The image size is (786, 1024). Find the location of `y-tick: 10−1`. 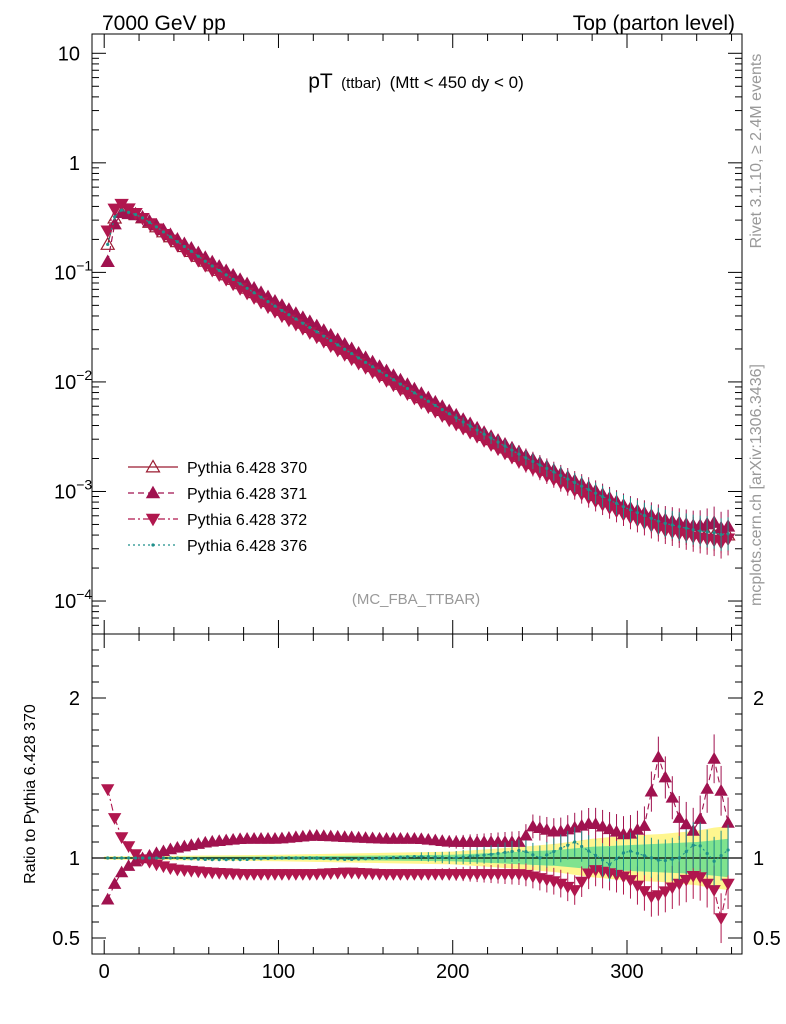

y-tick: 10−1 is located at coordinates (398, 225).